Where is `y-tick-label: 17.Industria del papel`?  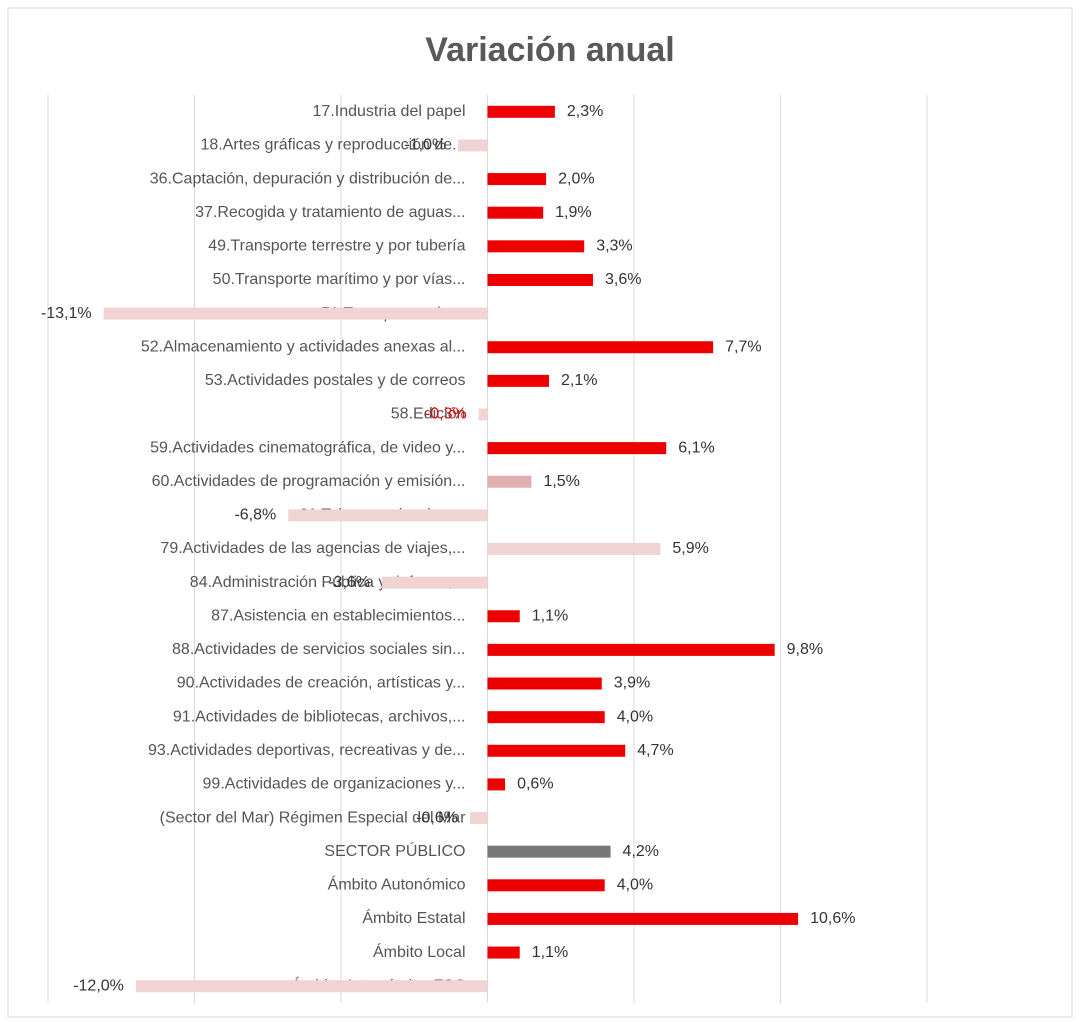 y-tick-label: 17.Industria del papel is located at coordinates (389, 111).